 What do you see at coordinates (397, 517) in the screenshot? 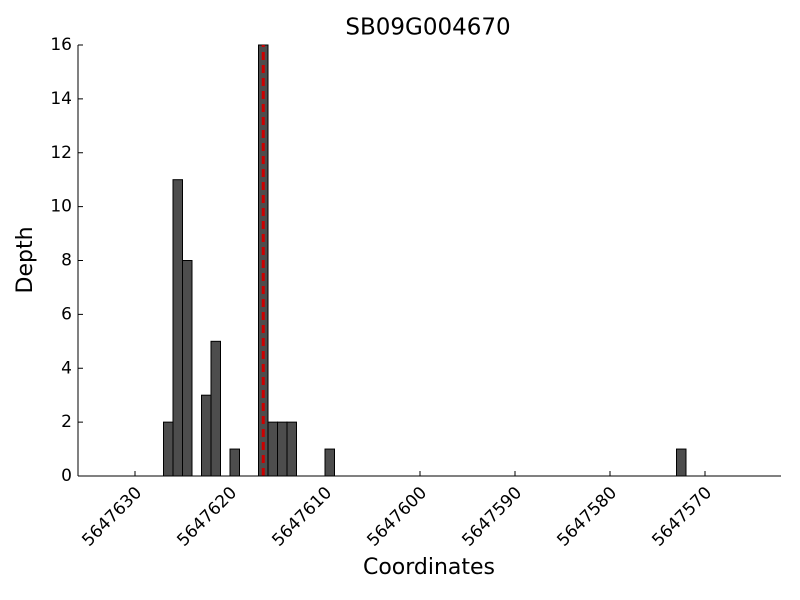
I see `x-tick-label: 5647600` at bounding box center [397, 517].